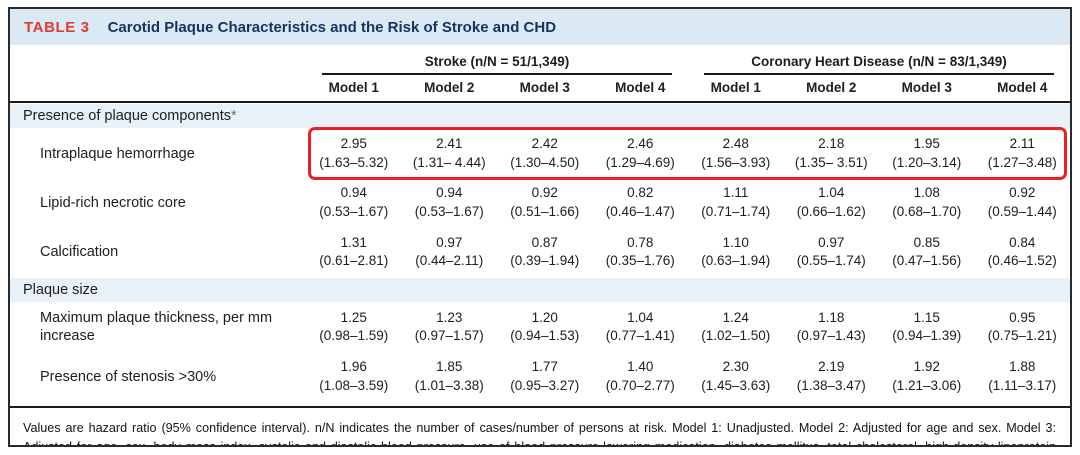 This screenshot has width=1080, height=455. What do you see at coordinates (640, 143) in the screenshot?
I see `hazard-ratio-value: 2.46` at bounding box center [640, 143].